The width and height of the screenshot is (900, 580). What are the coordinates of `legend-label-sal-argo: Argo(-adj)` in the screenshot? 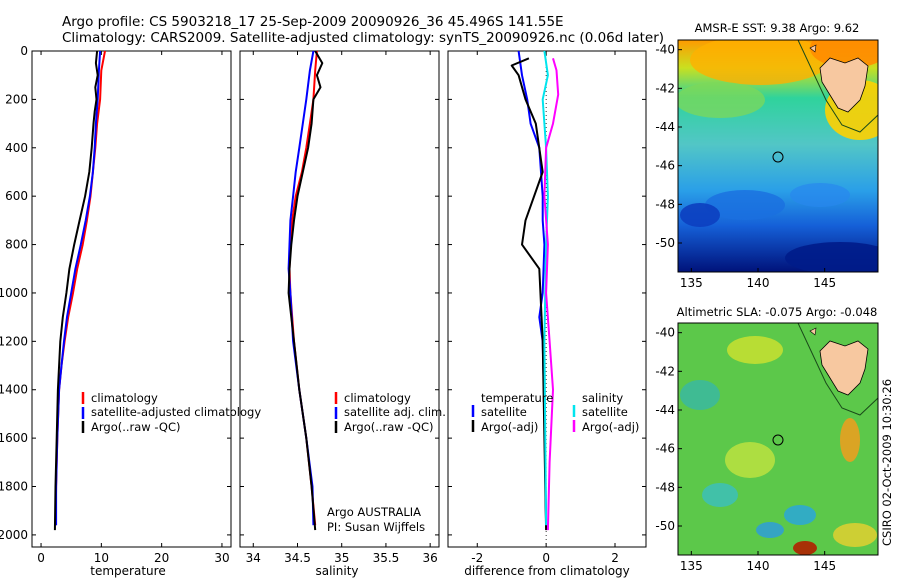 It's located at (610, 427).